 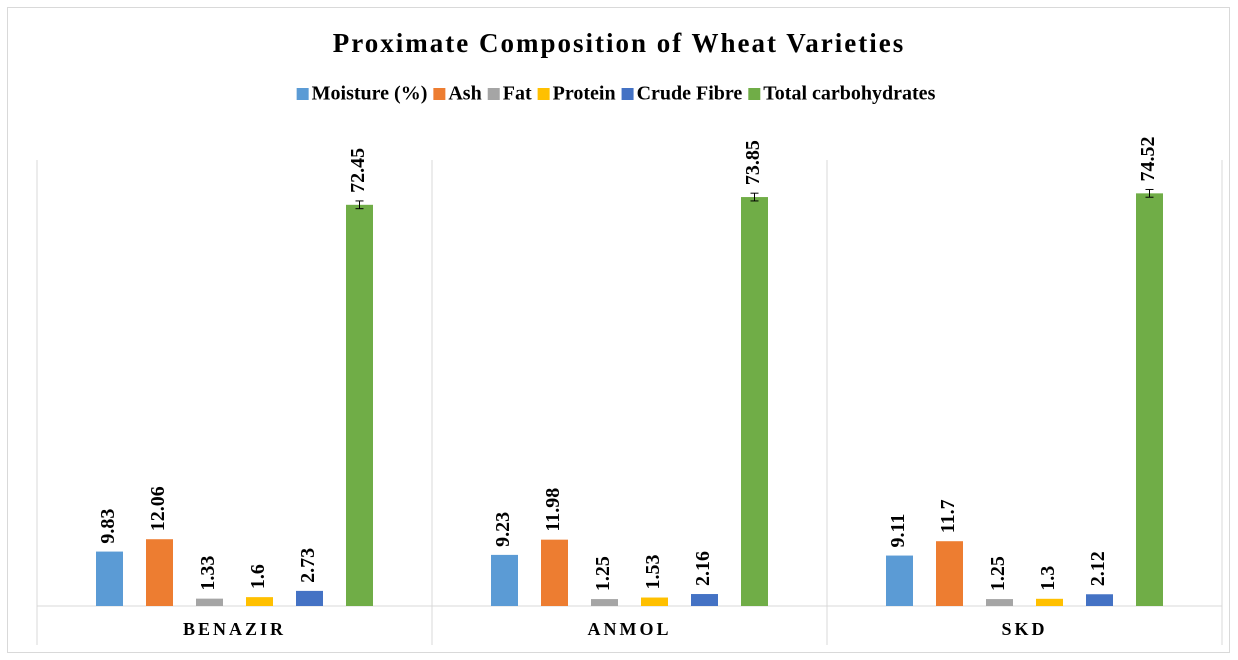 What do you see at coordinates (208, 573) in the screenshot?
I see `data-label: 1.33` at bounding box center [208, 573].